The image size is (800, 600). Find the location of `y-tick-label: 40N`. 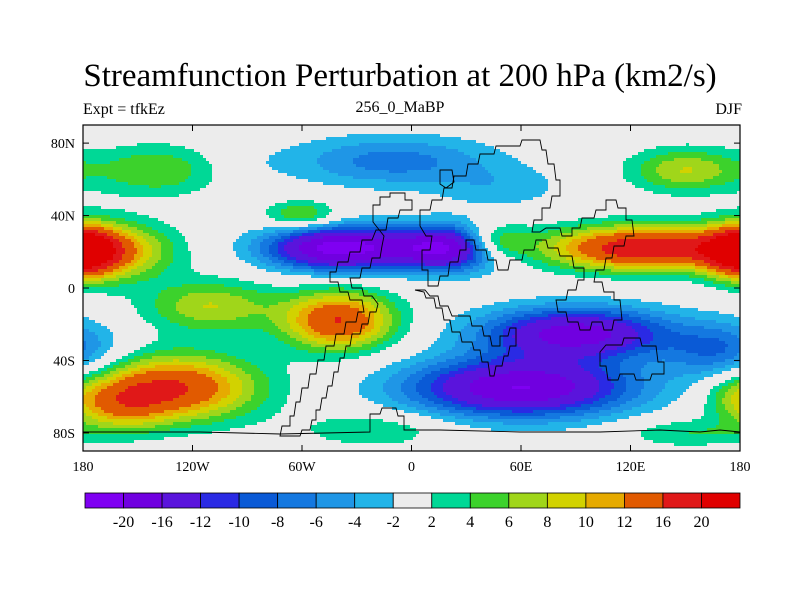

y-tick-label: 40N is located at coordinates (63, 217).